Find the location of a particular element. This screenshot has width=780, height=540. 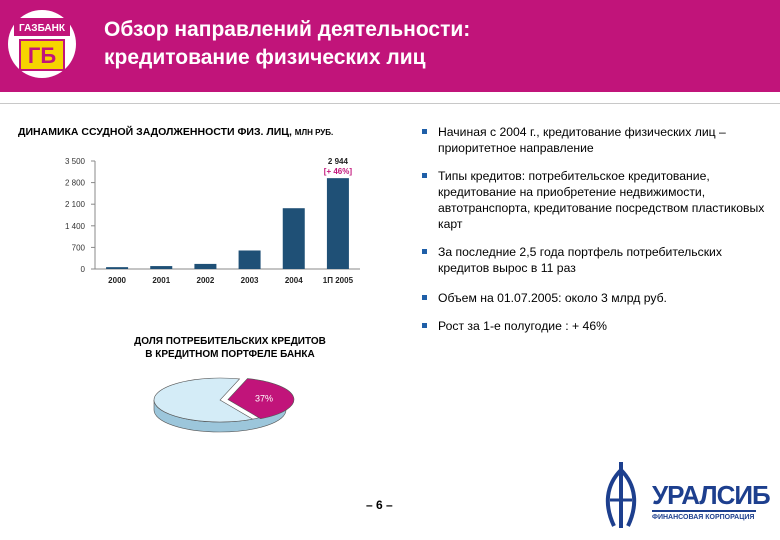

bar-chart-unit: МЛН РУБ. is located at coordinates (314, 132).